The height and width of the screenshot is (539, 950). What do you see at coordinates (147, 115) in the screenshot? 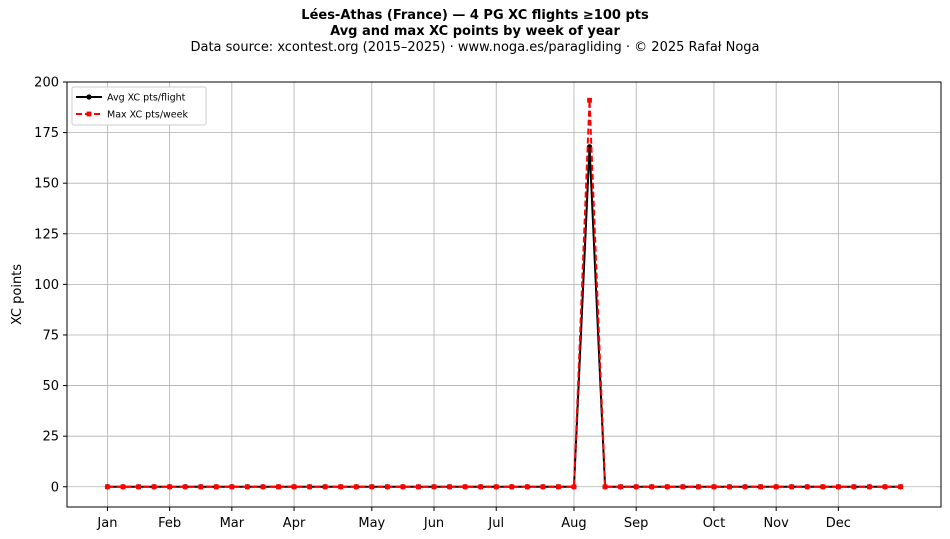
I see `legend-label: Max XC pts/week` at bounding box center [147, 115].